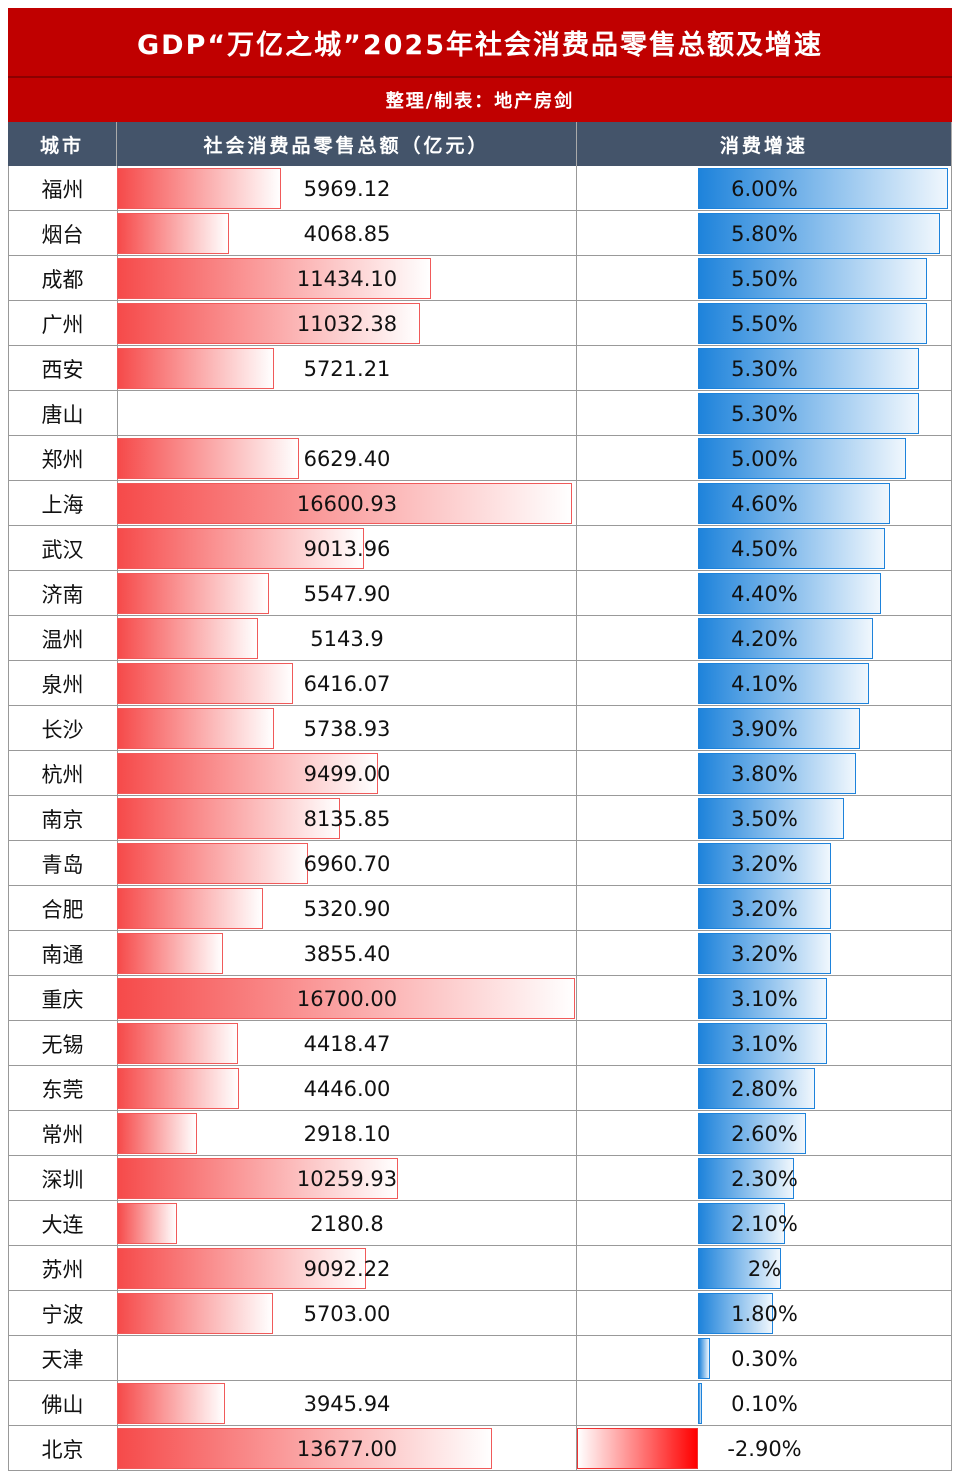 The height and width of the screenshot is (1478, 960). What do you see at coordinates (764, 233) in the screenshot?
I see `growth-value: 5.80%` at bounding box center [764, 233].